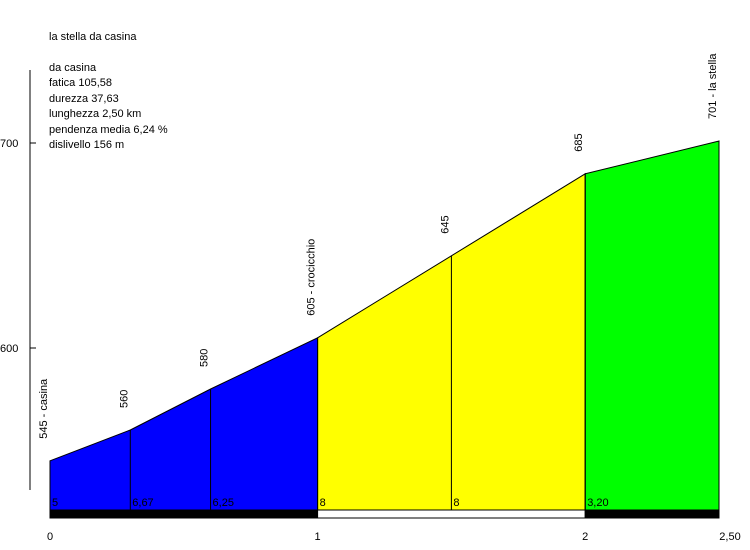  What do you see at coordinates (108, 53) in the screenshot?
I see `info-spacer` at bounding box center [108, 53].